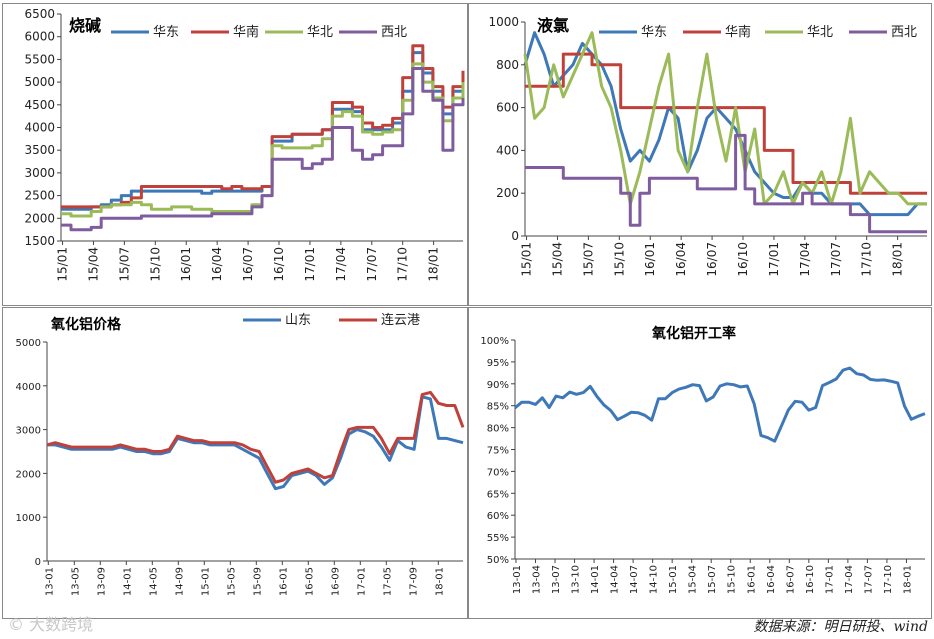 The height and width of the screenshot is (639, 934). What do you see at coordinates (615, 579) in the screenshot?
I see `x-tick-label: 14-04` at bounding box center [615, 579].